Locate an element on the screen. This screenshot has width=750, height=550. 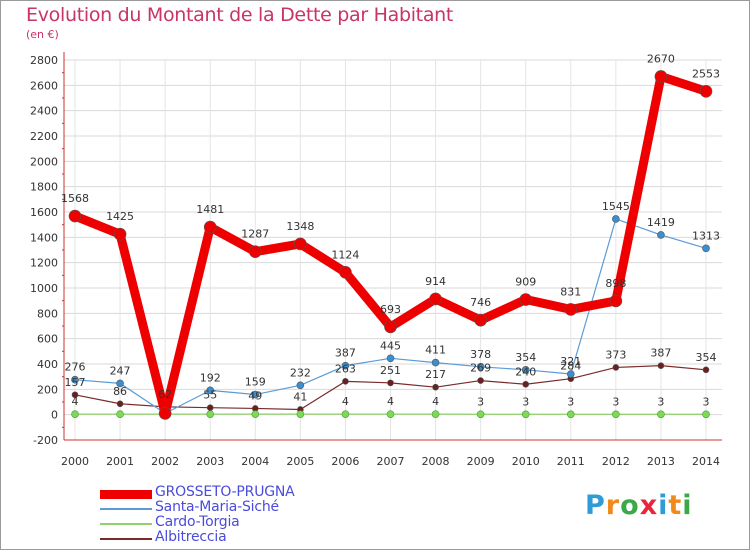
y-tick-label: 2600 is located at coordinates (44, 85).